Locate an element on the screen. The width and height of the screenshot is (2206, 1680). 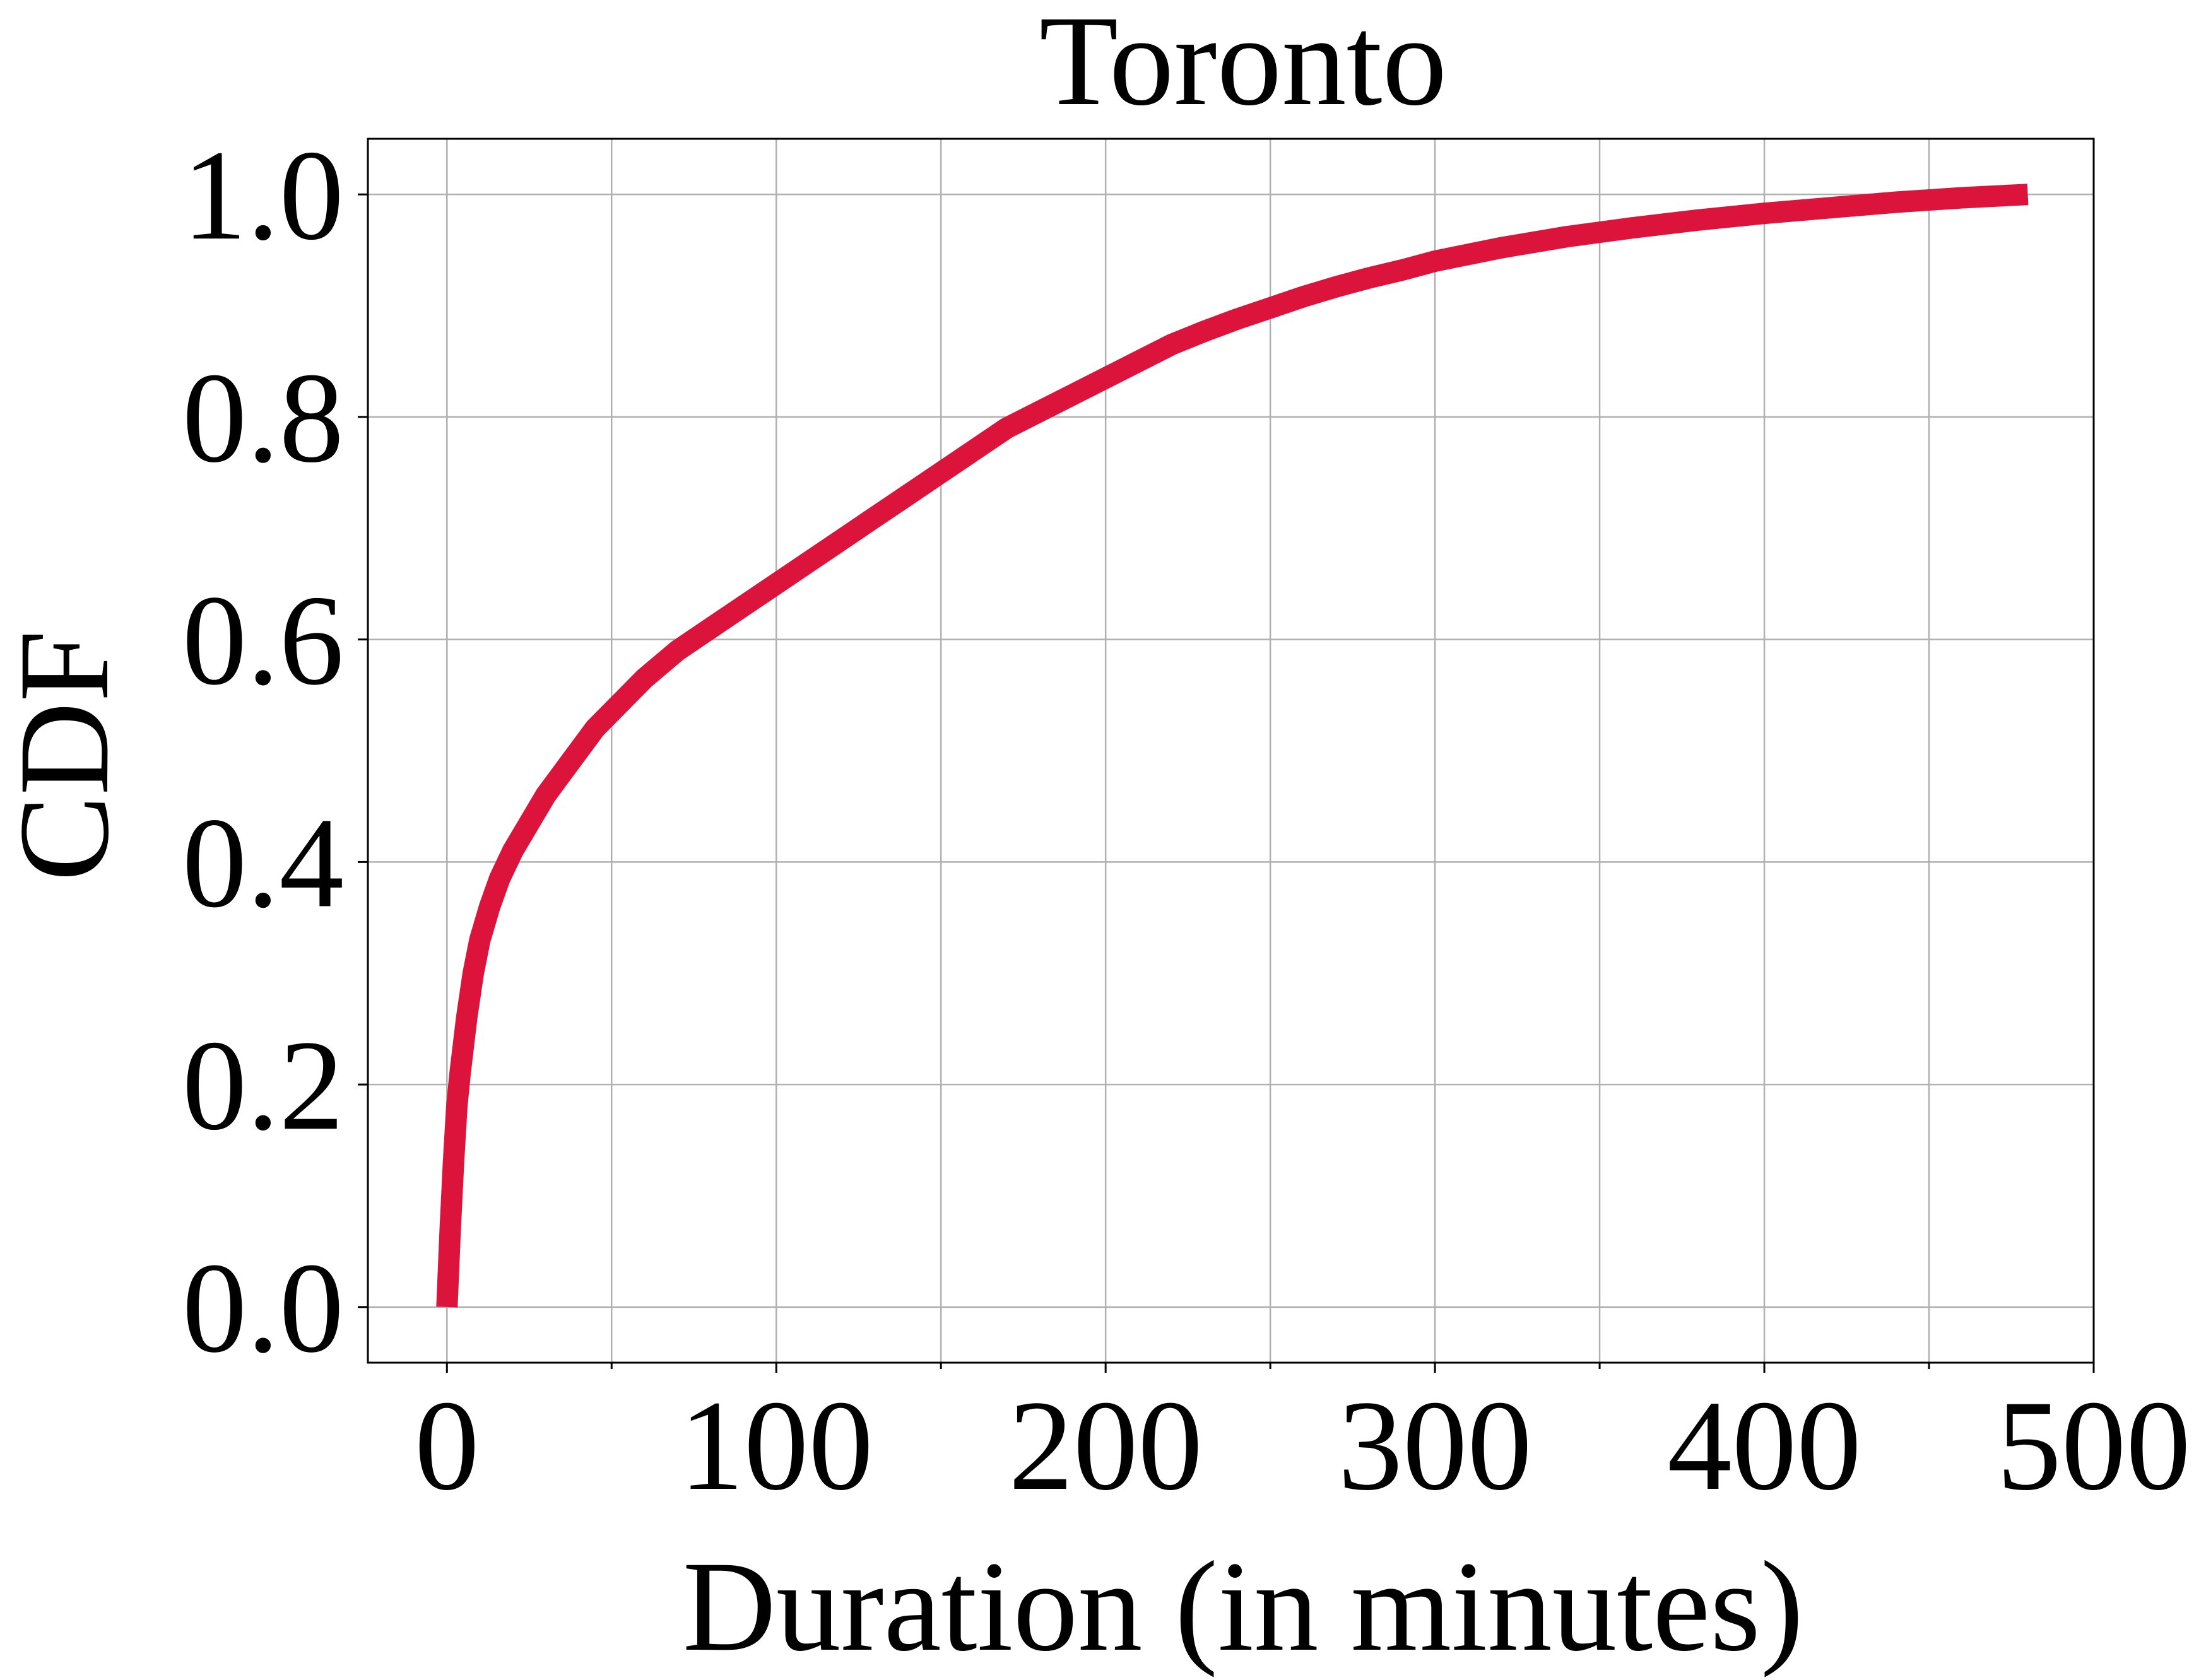
y-tick-label: 0.8 is located at coordinates (263, 418).